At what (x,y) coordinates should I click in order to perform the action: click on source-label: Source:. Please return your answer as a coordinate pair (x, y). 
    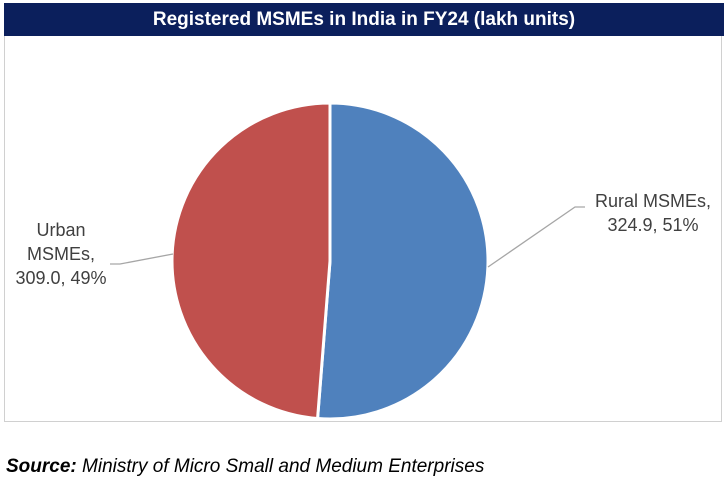
    Looking at the image, I should click on (41, 466).